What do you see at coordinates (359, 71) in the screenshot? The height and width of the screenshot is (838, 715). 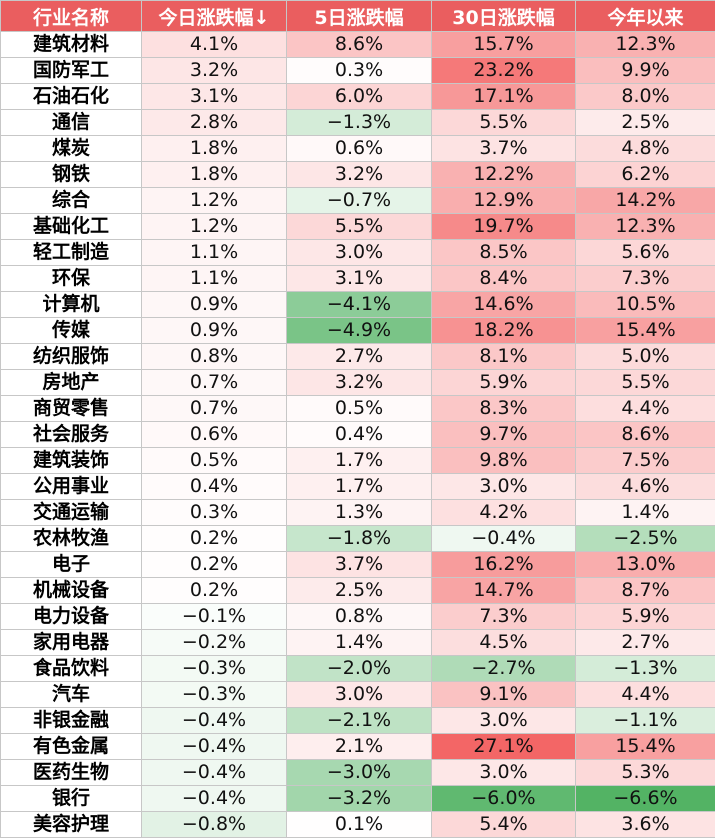 I see `value-cell-5day-change: 0.3%` at bounding box center [359, 71].